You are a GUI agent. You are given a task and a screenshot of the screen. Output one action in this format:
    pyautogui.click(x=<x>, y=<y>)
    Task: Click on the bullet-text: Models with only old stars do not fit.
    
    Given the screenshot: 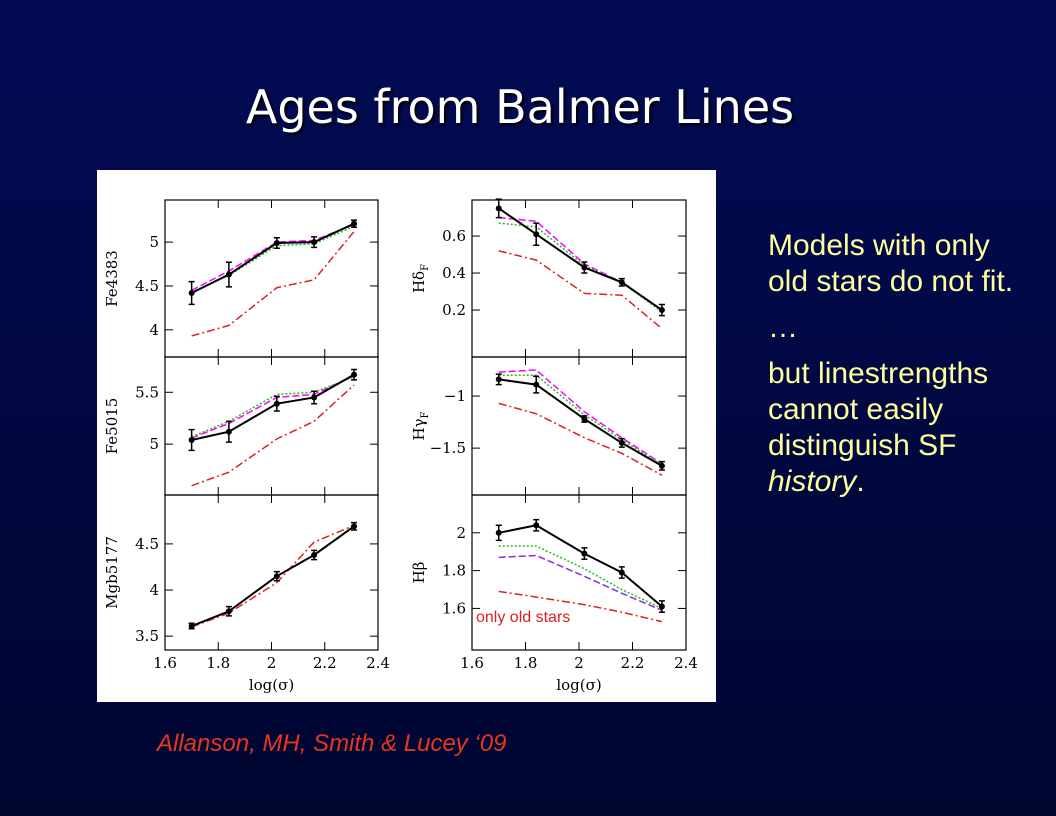 What is the action you would take?
    pyautogui.click(x=891, y=263)
    